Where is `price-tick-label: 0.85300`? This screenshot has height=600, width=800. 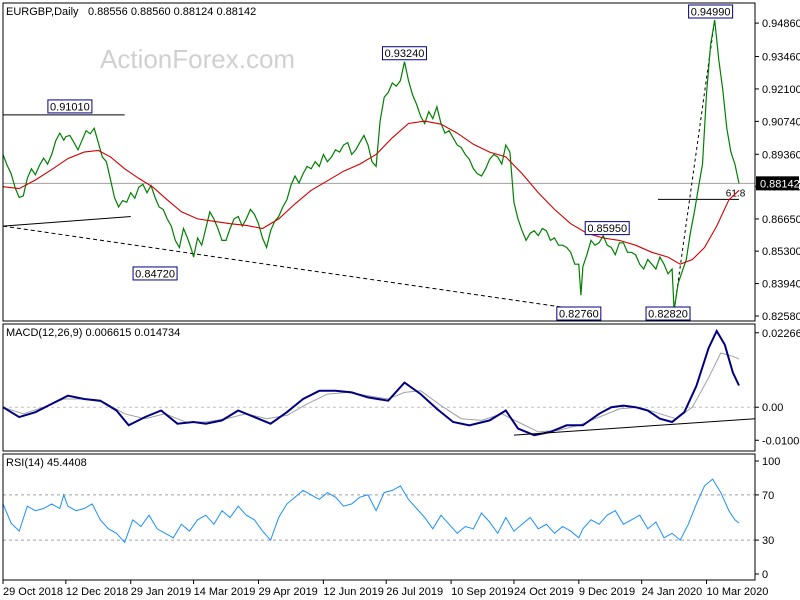
price-tick-label: 0.85300 is located at coordinates (781, 252).